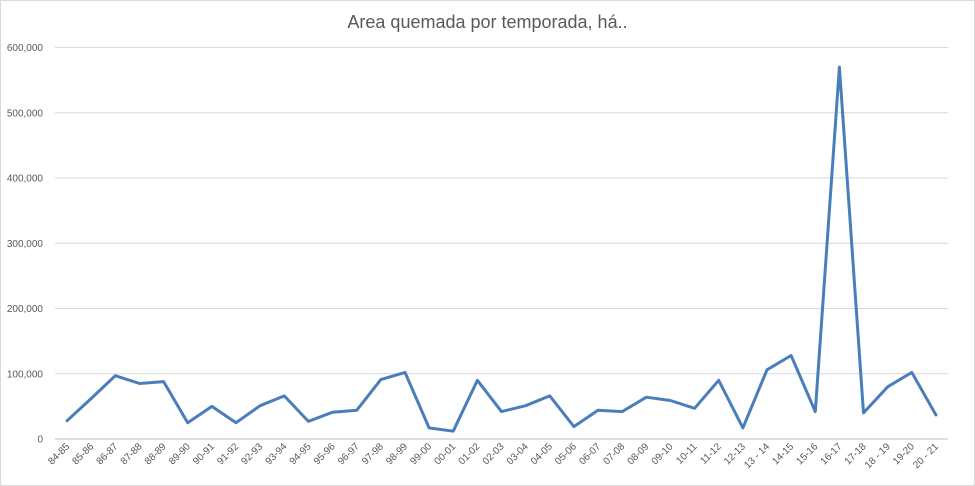 This screenshot has height=486, width=975. I want to click on x-tick-label: 09-10, so click(663, 454).